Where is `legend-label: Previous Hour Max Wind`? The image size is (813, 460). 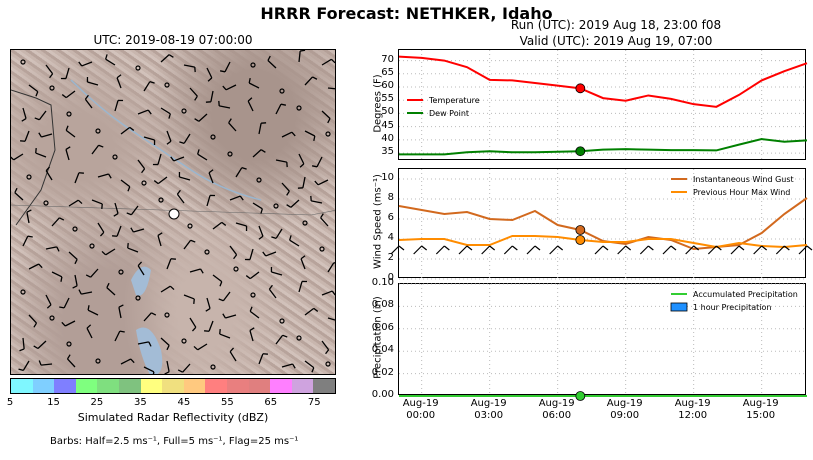
legend-label: Previous Hour Max Wind is located at coordinates (741, 192).